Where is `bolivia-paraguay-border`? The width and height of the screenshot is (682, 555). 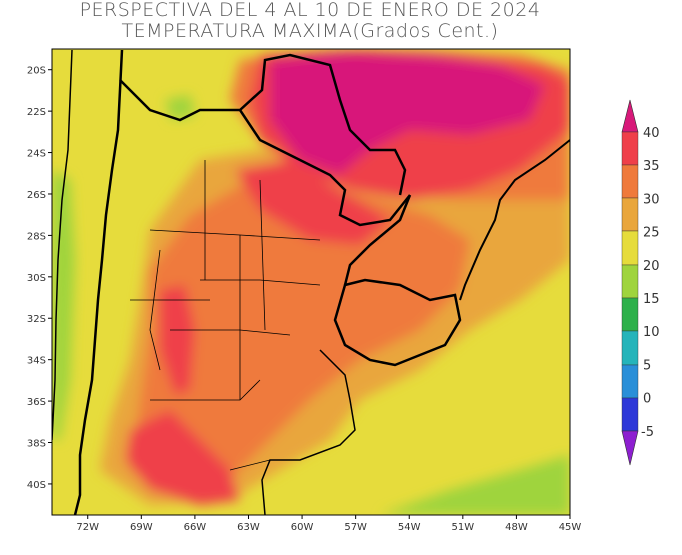 bolivia-paraguay-border is located at coordinates (263, 124).